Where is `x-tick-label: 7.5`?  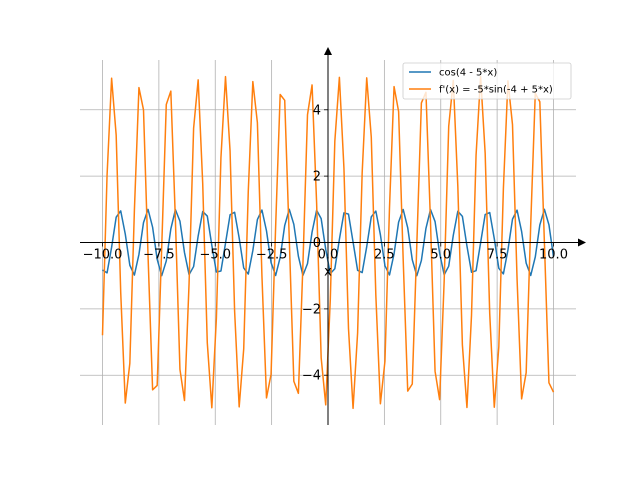
x-tick-label: 7.5 is located at coordinates (497, 255).